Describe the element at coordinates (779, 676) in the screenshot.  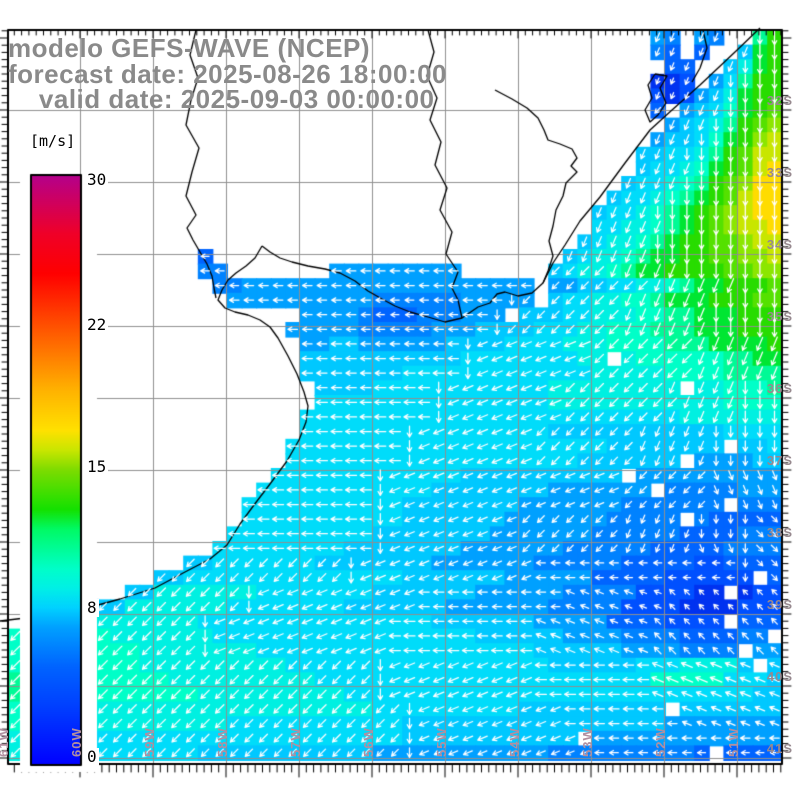
I see `lat-label: 40S` at that location.